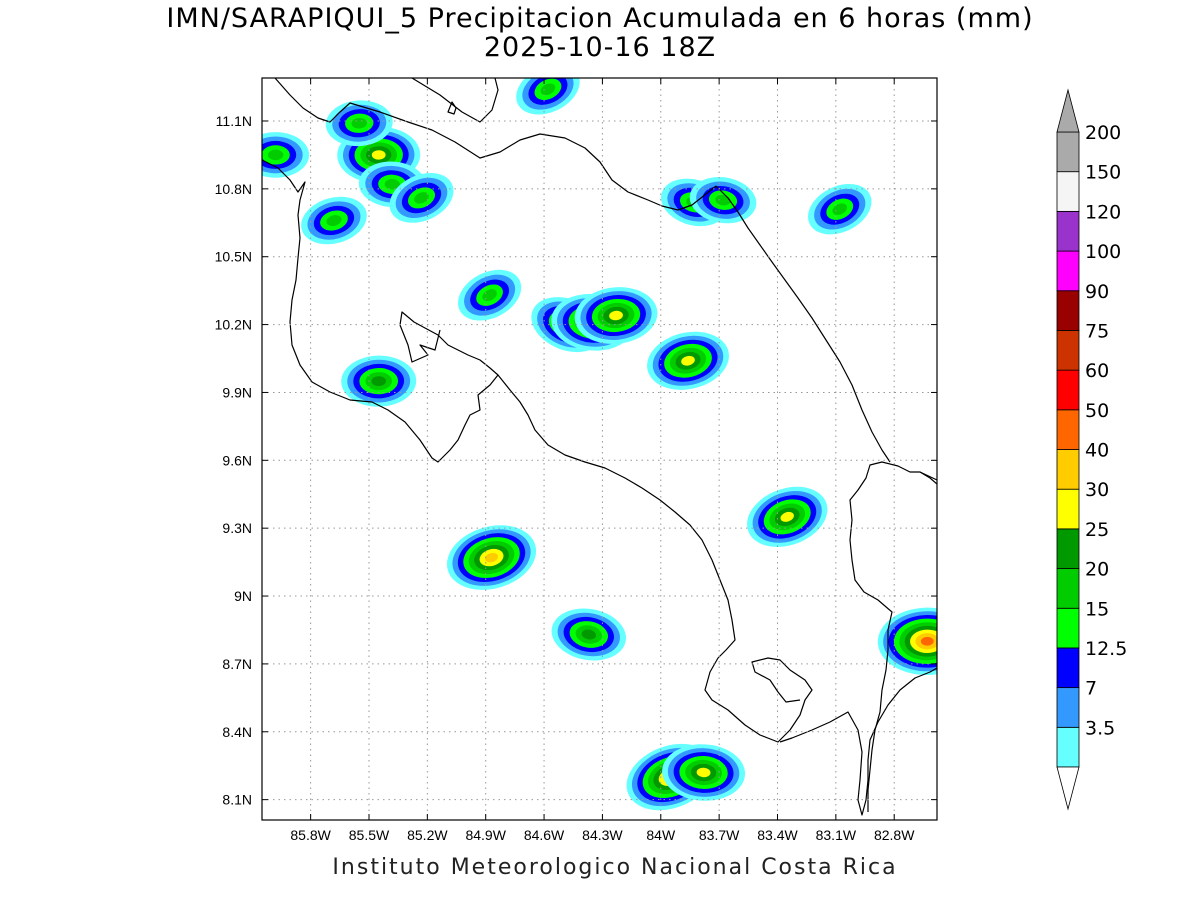  I want to click on colorbar-label: 15, so click(1097, 609).